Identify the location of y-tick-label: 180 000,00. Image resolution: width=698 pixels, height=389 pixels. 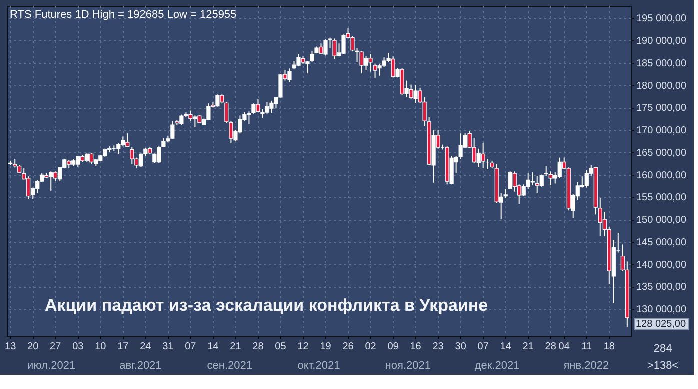
(661, 86).